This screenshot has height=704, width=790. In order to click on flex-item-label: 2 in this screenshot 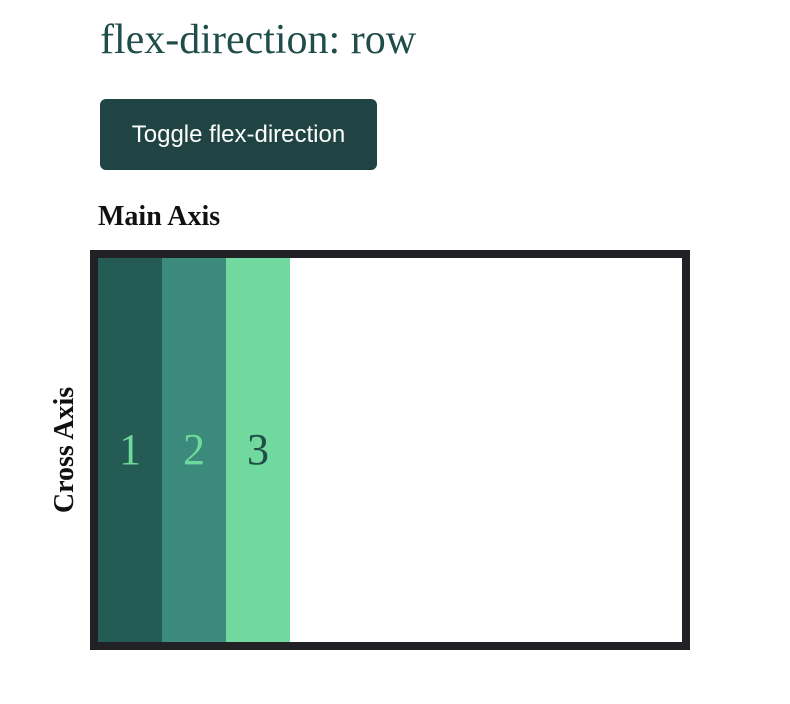, I will do `click(194, 449)`.